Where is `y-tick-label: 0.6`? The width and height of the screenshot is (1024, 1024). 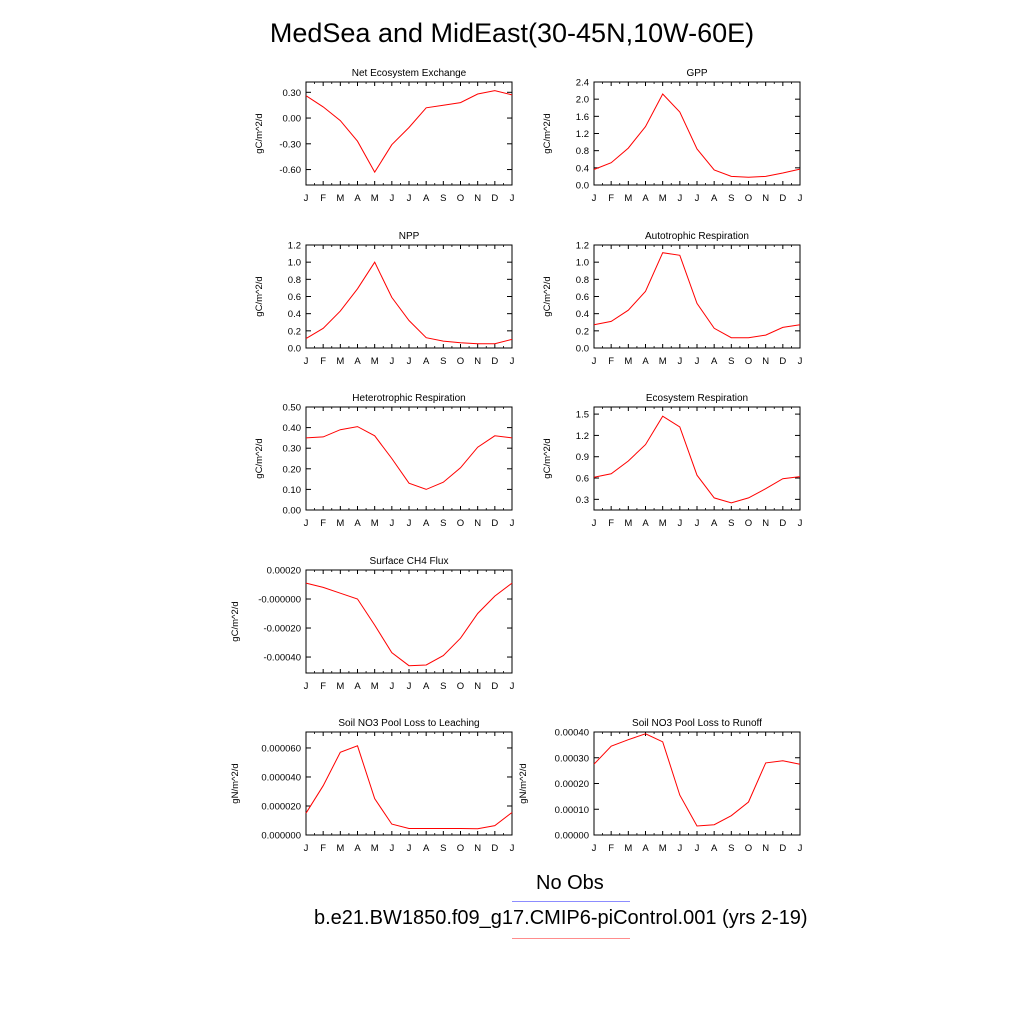
y-tick-label: 0.6 is located at coordinates (582, 297).